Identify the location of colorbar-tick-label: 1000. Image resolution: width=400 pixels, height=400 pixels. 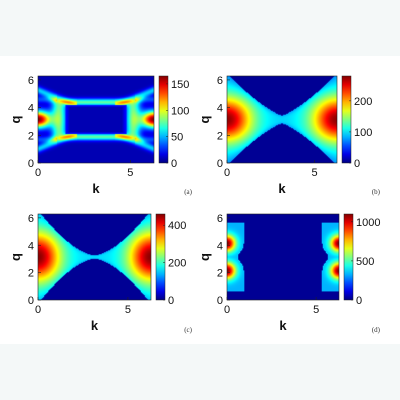
(368, 223).